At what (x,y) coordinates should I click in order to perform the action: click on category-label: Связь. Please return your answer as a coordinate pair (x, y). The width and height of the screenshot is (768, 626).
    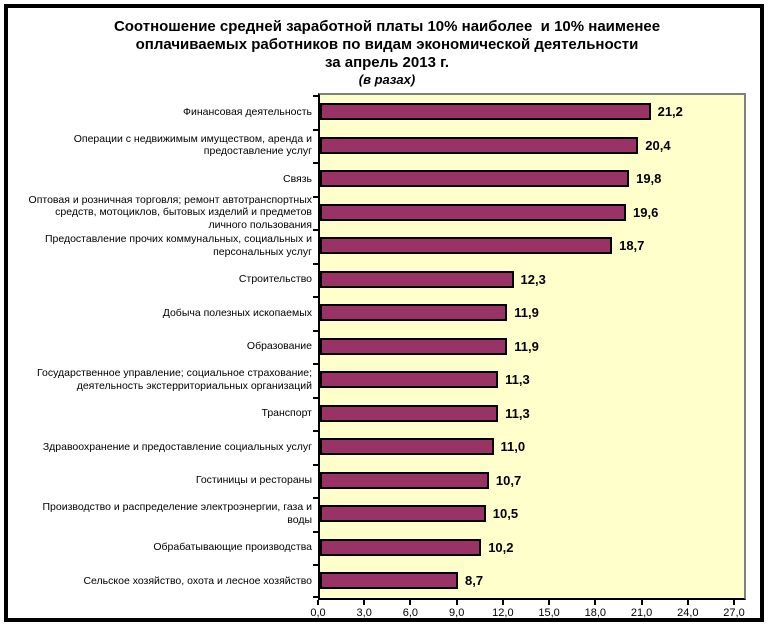
    Looking at the image, I should click on (297, 178).